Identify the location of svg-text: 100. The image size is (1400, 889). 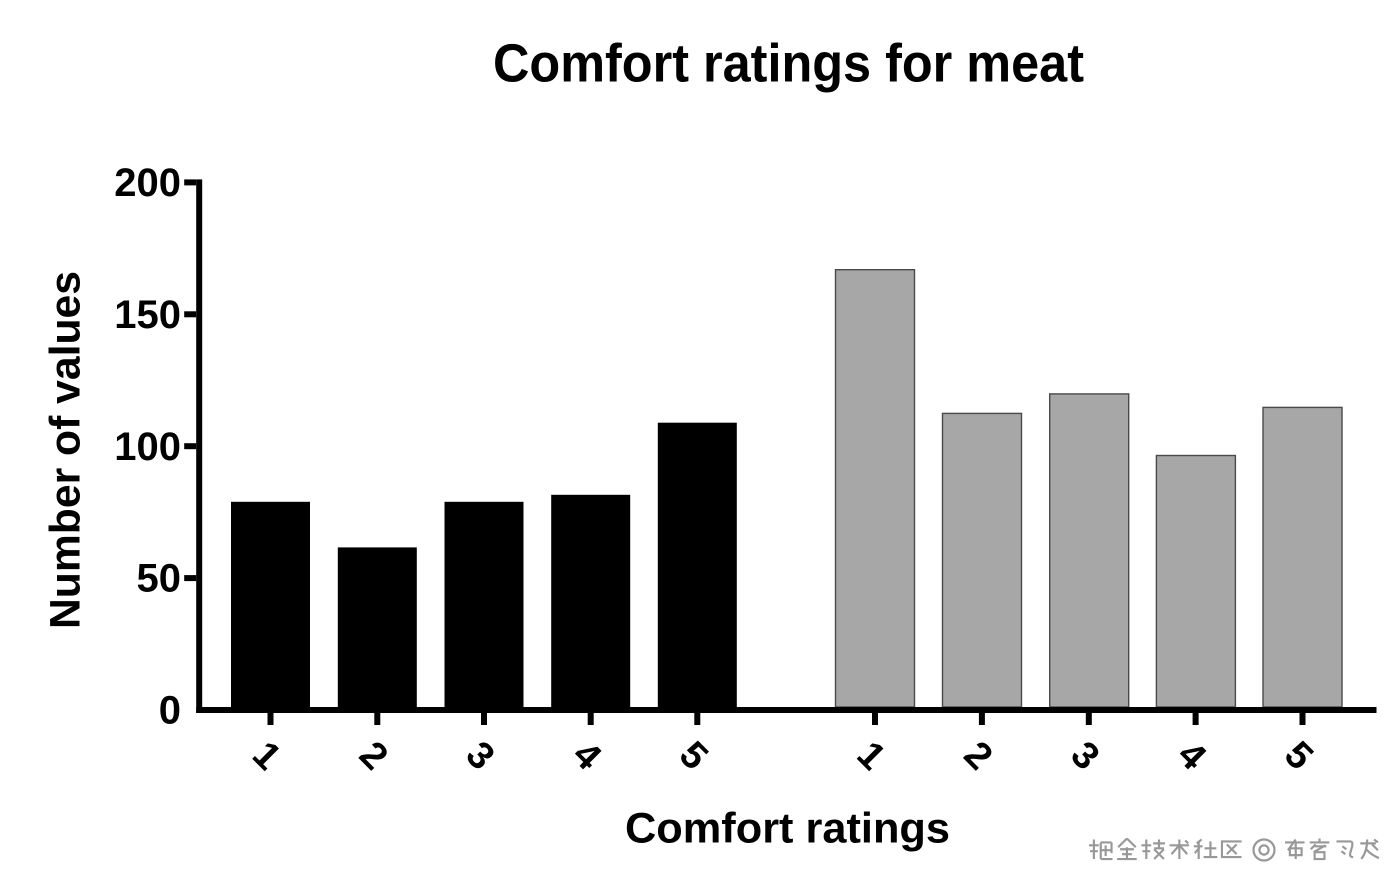
(147, 447).